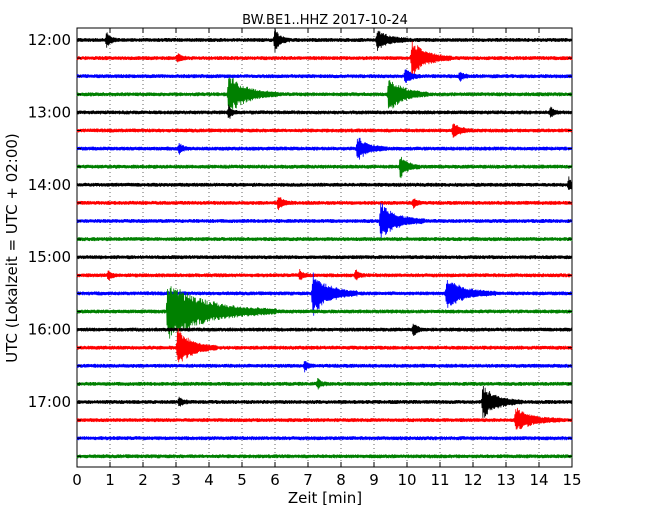  Describe the element at coordinates (77, 480) in the screenshot. I see `x-tick-label: 0` at that location.